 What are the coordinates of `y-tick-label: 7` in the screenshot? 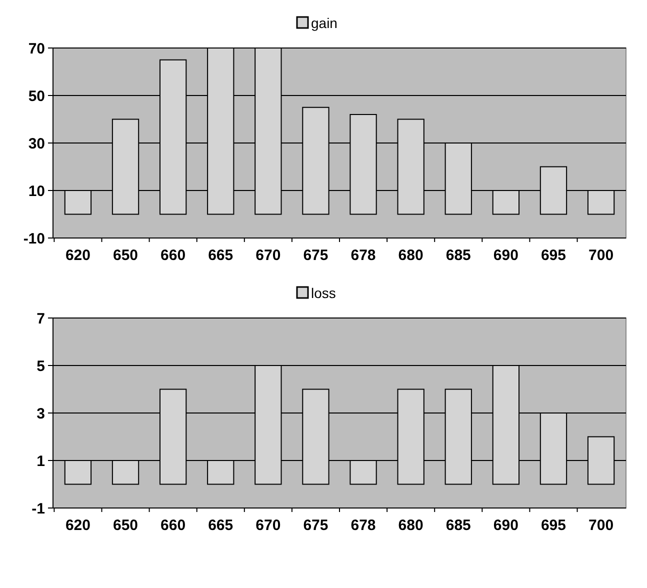 It's located at (40, 319).